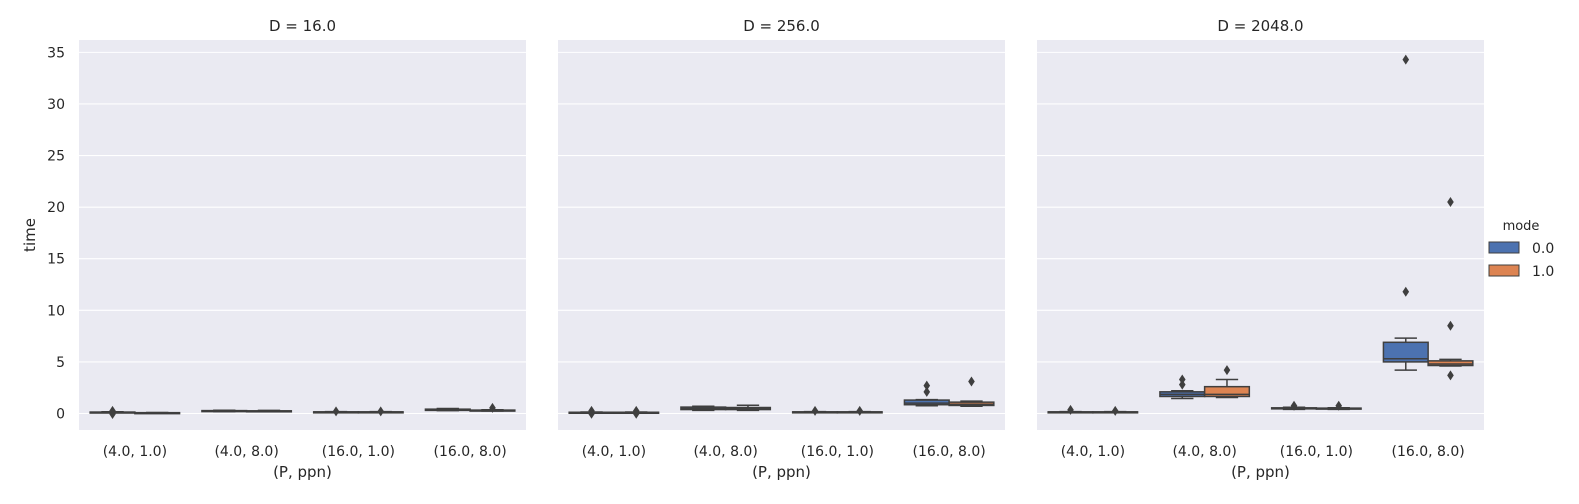 Image resolution: width=1579 pixels, height=504 pixels. I want to click on facet-title: D = 2048.0, so click(1260, 26).